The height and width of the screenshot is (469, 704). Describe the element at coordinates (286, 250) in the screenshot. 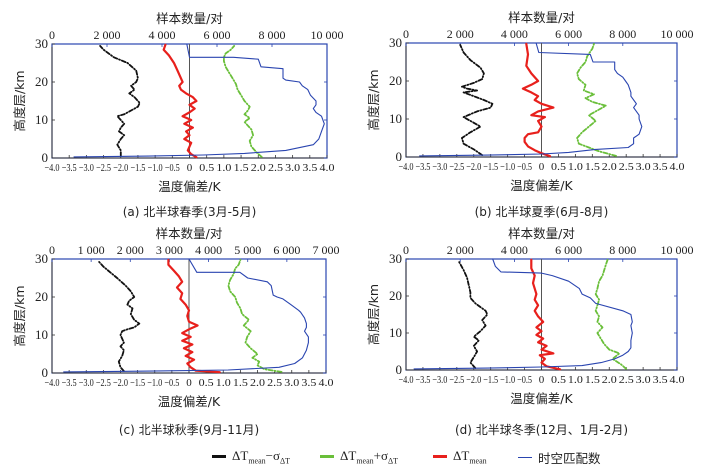

I see `top-tick-label: 6 000` at that location.